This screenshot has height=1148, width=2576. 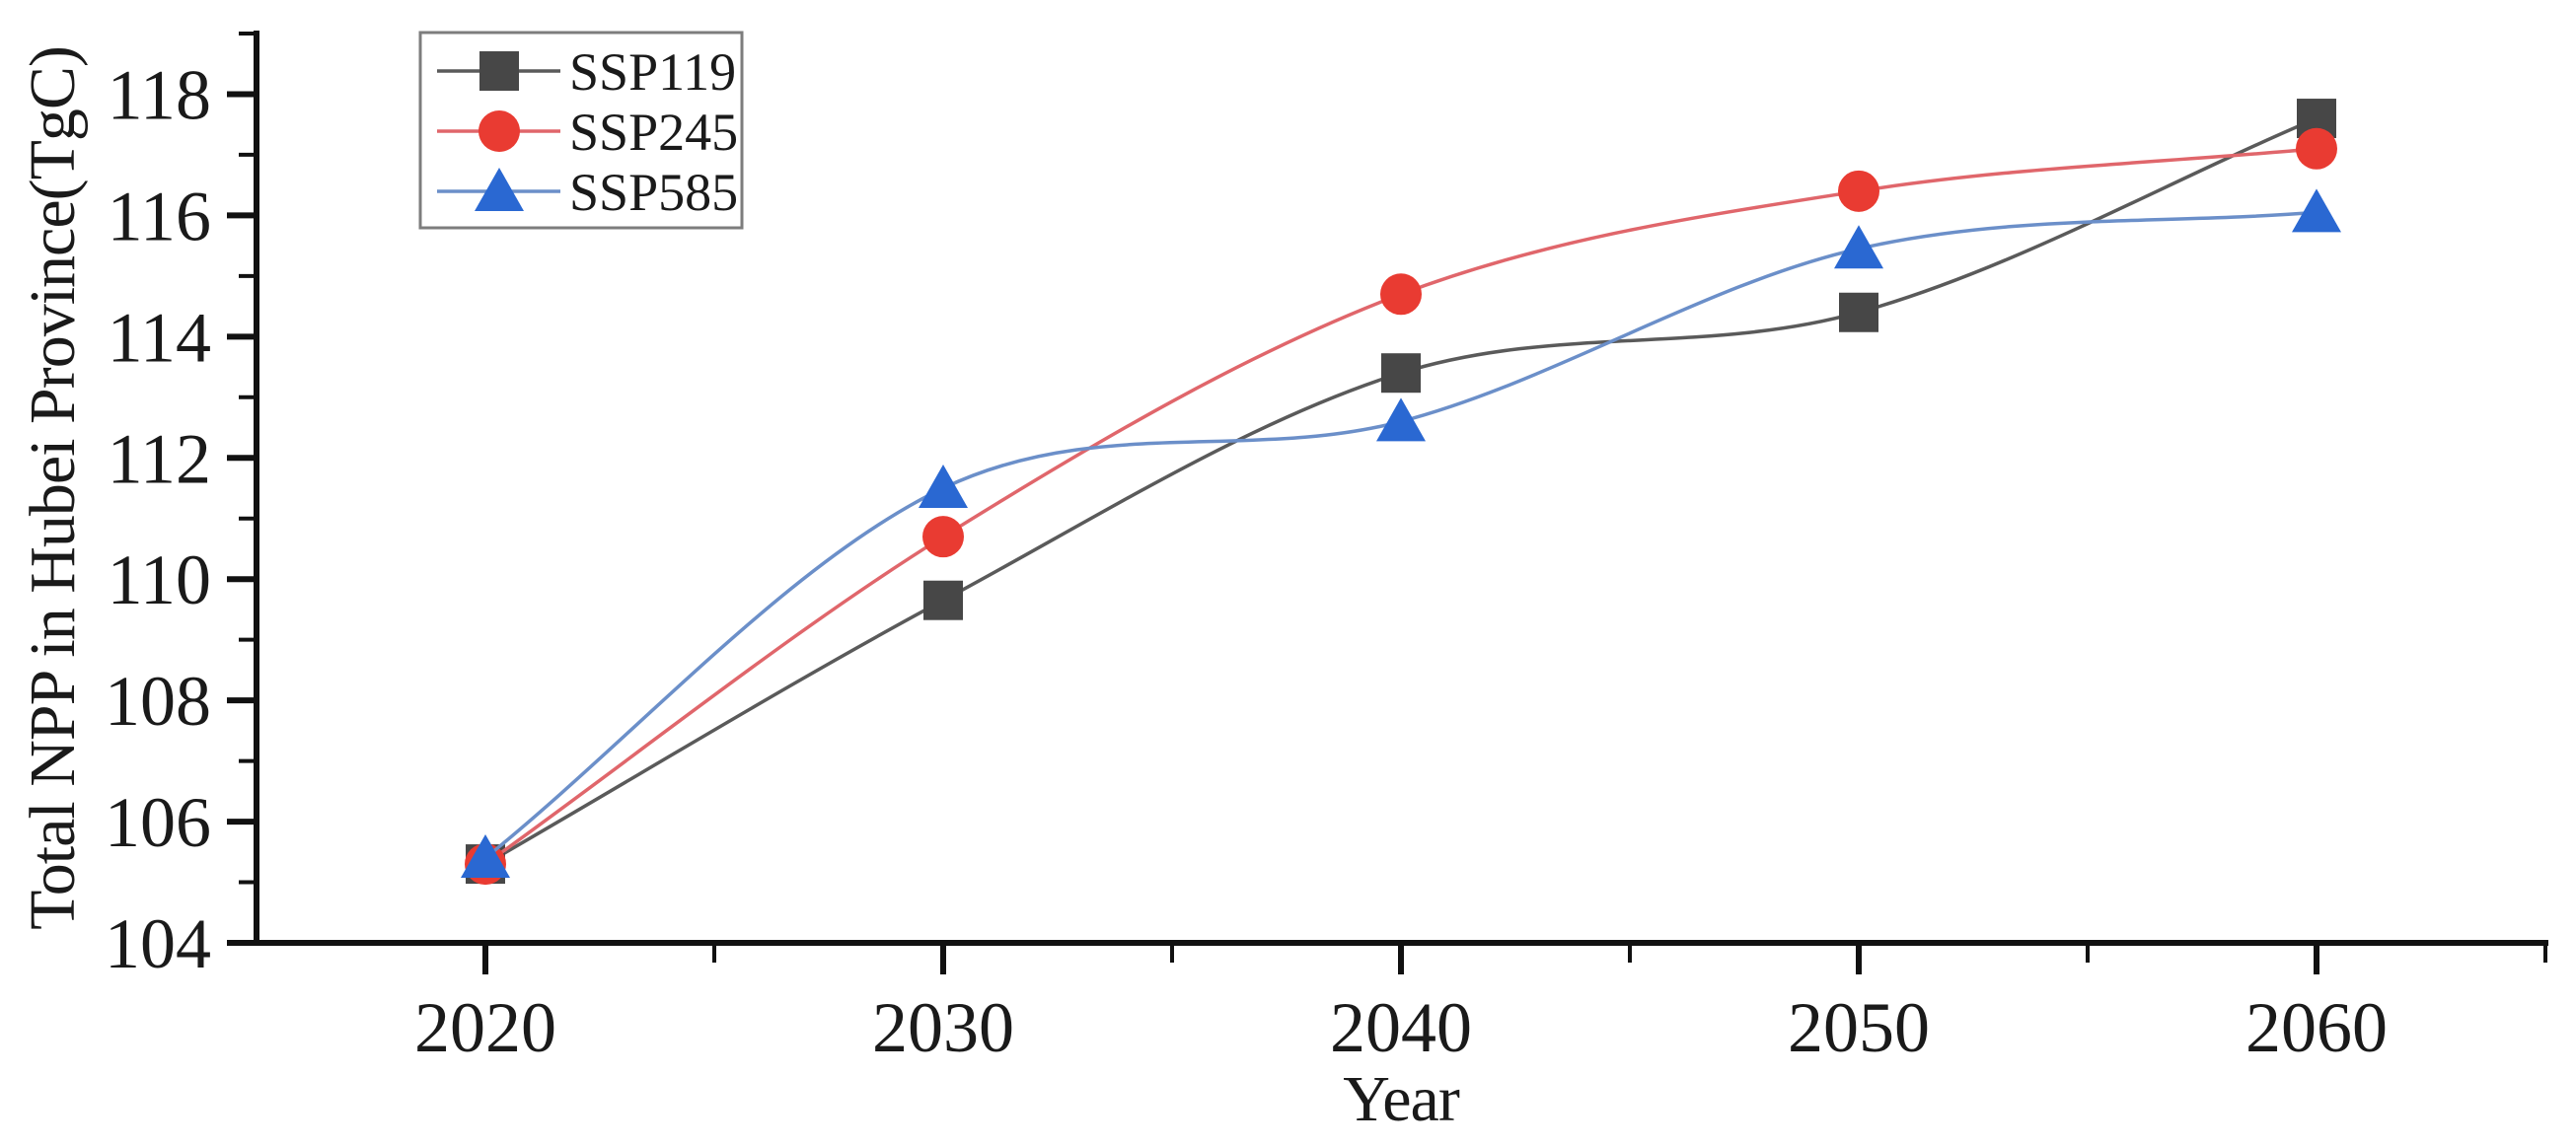 I want to click on legend-marker-triangle, so click(x=499, y=190).